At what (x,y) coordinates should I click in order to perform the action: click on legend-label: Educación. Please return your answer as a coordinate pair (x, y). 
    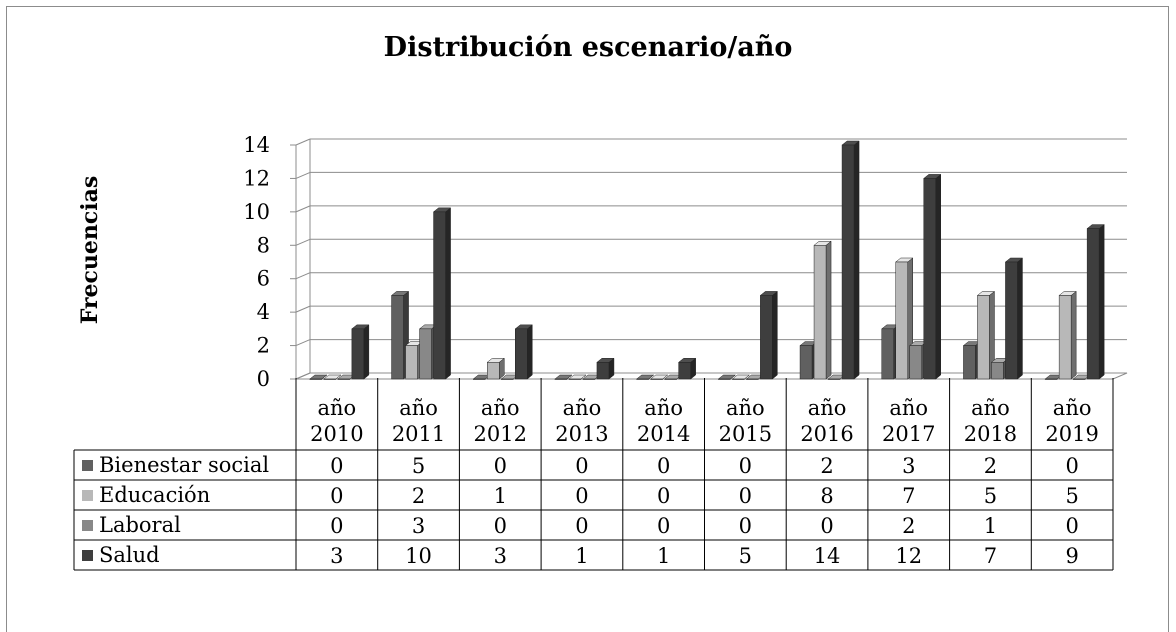
    Looking at the image, I should click on (154, 495).